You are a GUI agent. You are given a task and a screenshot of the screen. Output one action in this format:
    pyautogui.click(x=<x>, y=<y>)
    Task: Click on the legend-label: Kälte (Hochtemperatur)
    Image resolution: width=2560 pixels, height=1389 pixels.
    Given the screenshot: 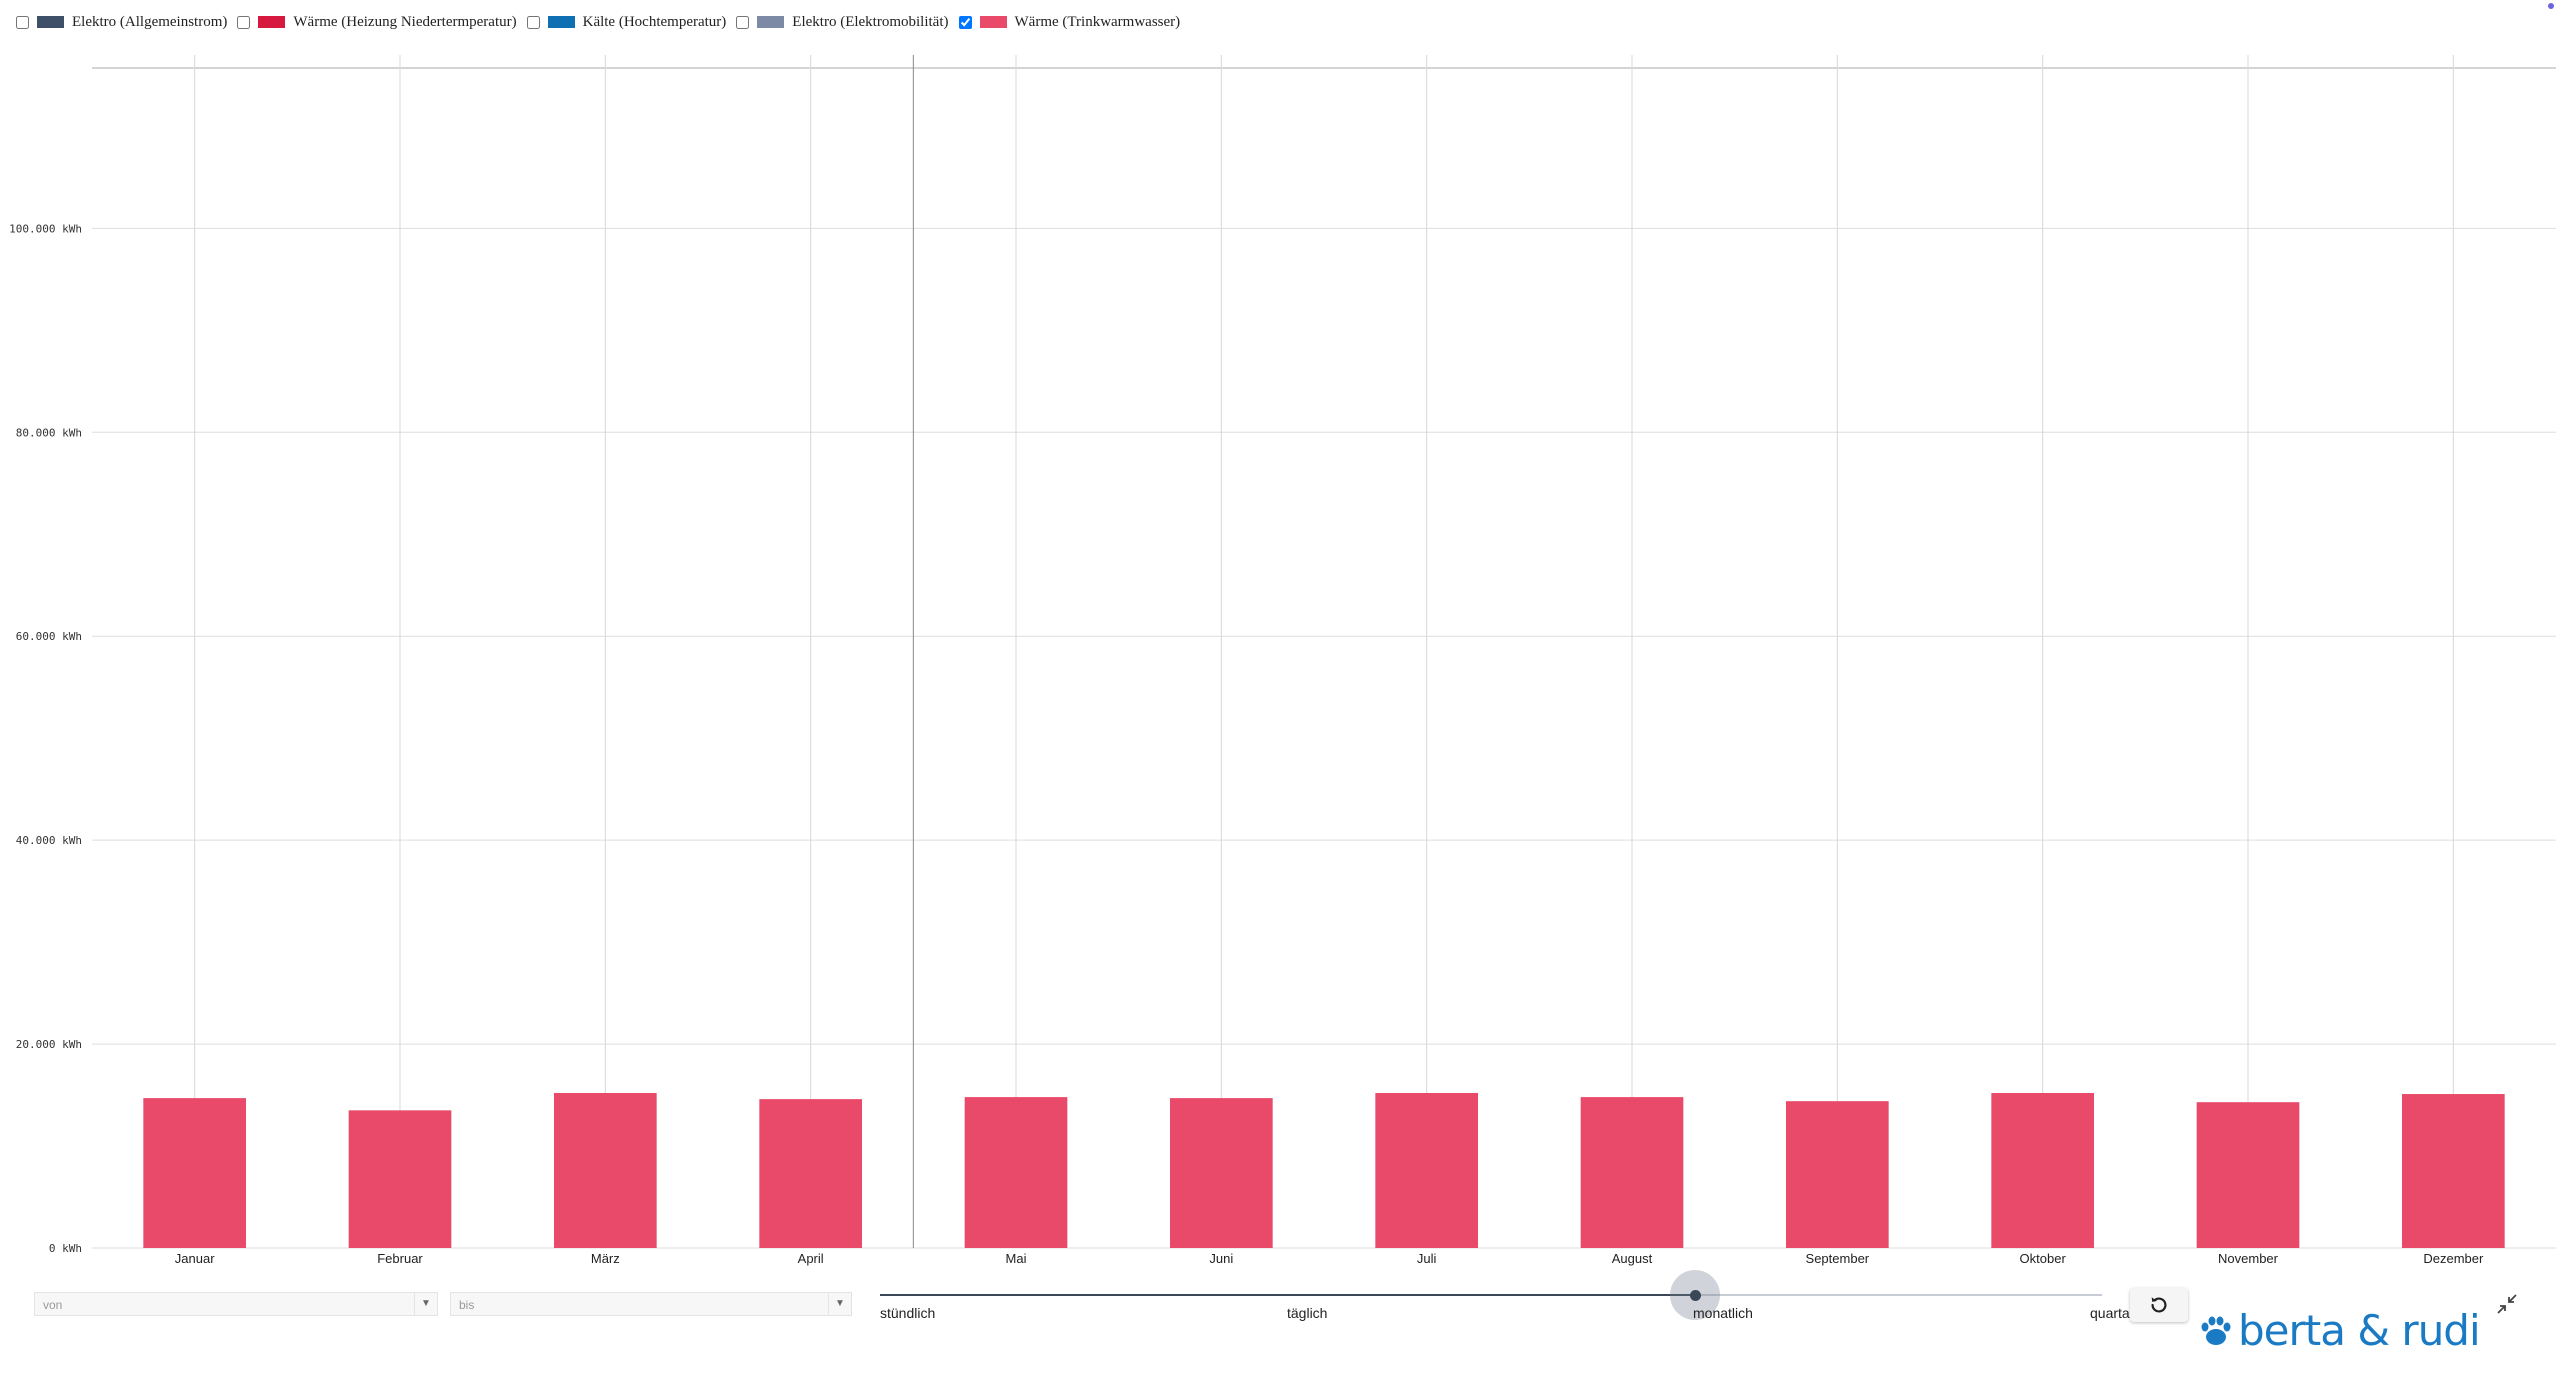 What is the action you would take?
    pyautogui.click(x=654, y=21)
    